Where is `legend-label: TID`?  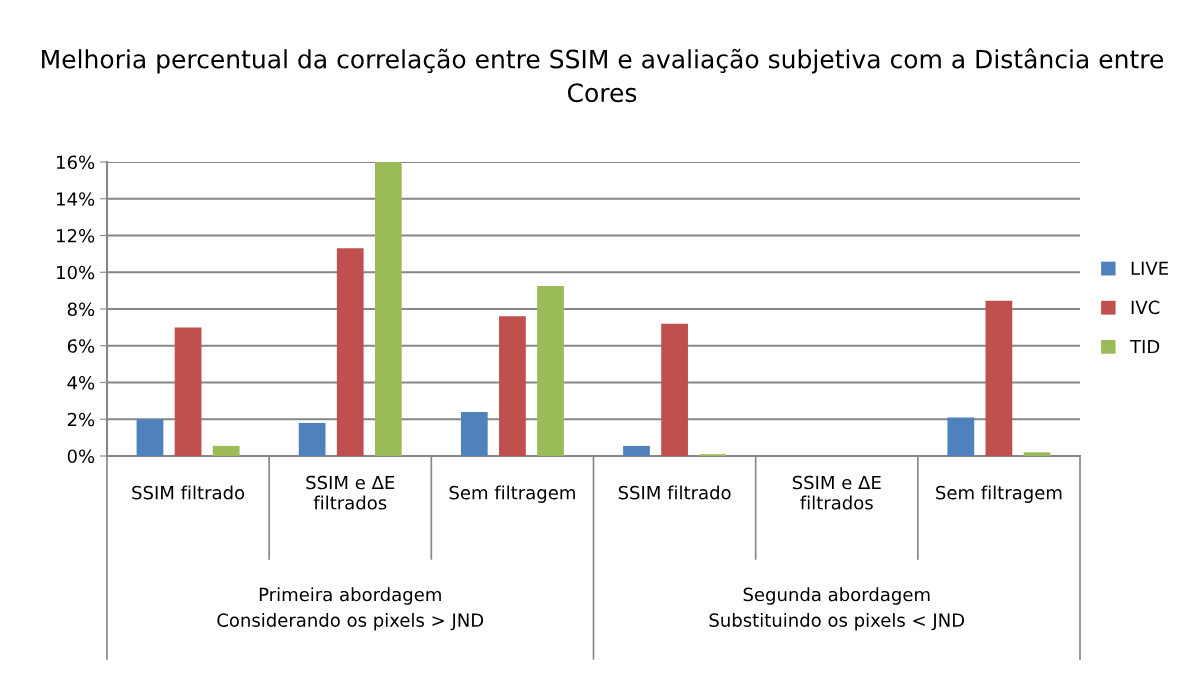 legend-label: TID is located at coordinates (1144, 346).